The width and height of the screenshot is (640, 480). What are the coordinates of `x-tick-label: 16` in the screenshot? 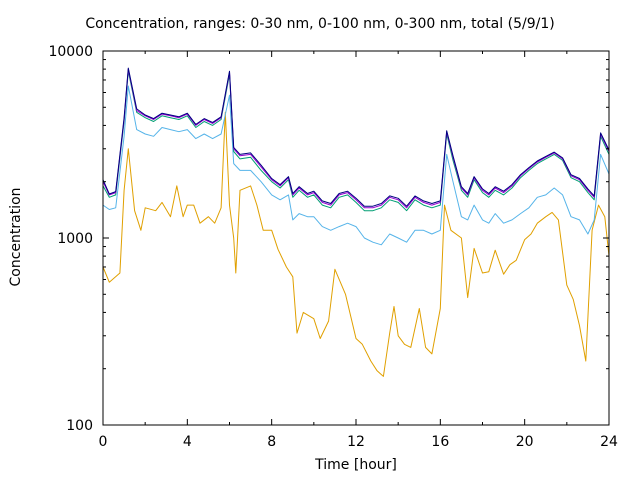 It's located at (440, 442).